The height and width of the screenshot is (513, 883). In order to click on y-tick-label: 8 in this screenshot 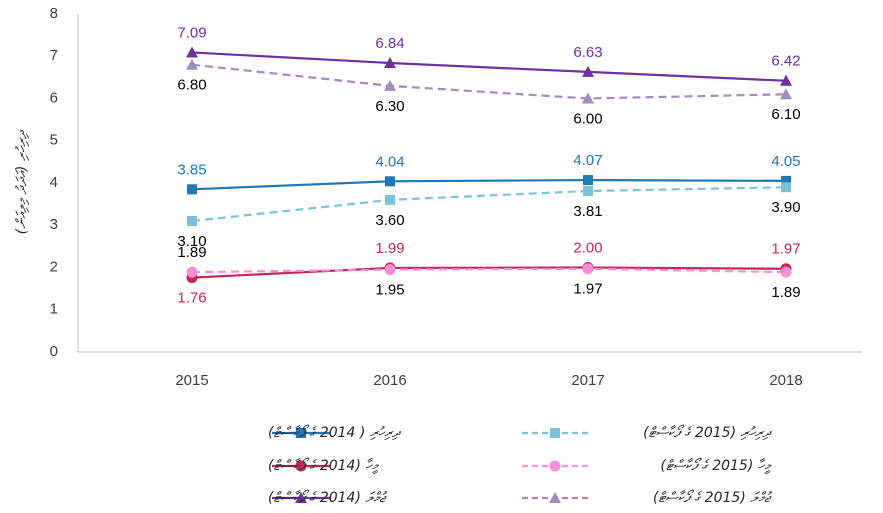, I will do `click(54, 13)`.